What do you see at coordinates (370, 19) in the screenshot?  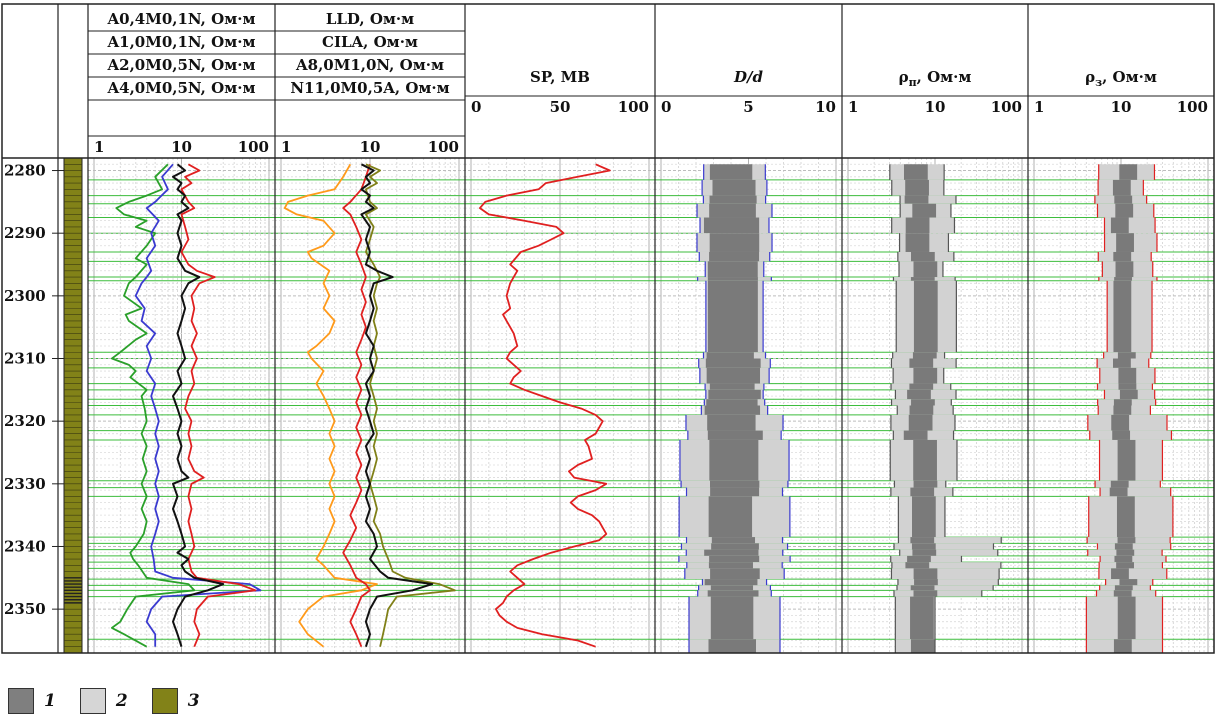 I see `track-header-label-induction: LLD, Ом·м` at bounding box center [370, 19].